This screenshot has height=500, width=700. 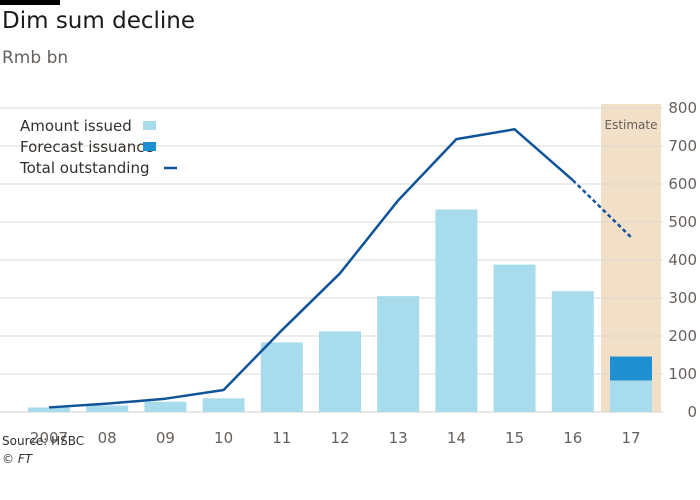 I want to click on x-tick-label: 2007, so click(x=49, y=438).